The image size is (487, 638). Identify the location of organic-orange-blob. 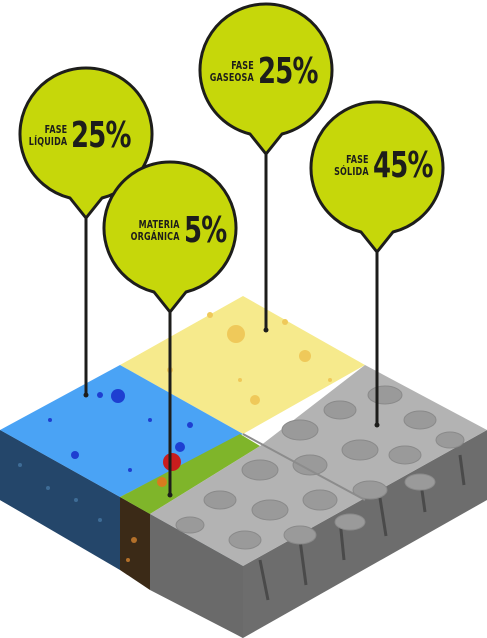
(162, 482).